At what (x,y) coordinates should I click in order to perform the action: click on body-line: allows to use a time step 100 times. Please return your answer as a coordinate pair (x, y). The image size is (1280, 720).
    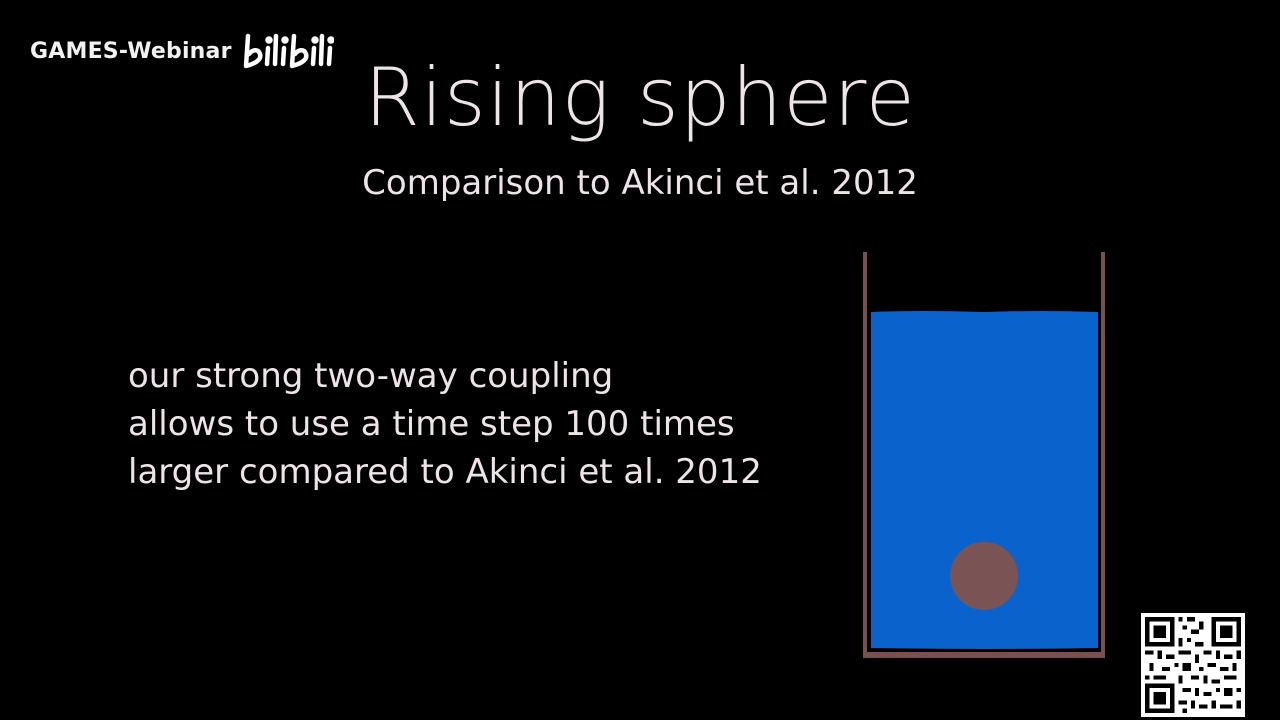
    Looking at the image, I should click on (431, 424).